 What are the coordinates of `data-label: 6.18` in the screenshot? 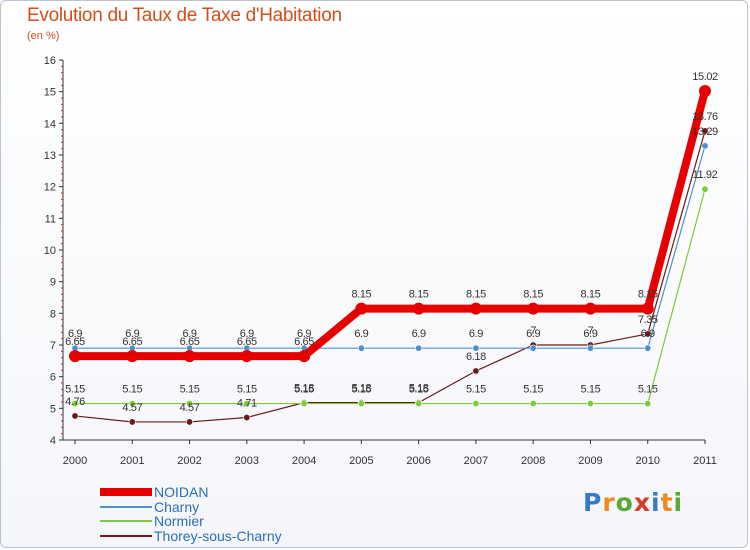 It's located at (476, 357).